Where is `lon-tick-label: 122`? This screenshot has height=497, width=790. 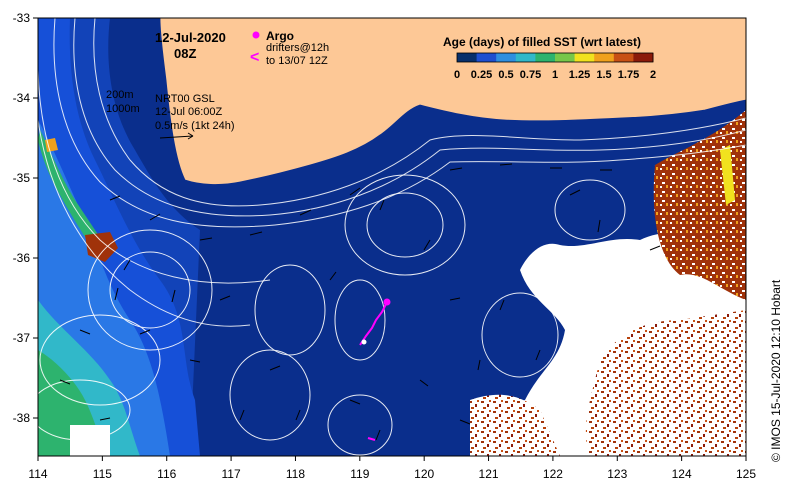
lon-tick-label: 122 is located at coordinates (553, 474).